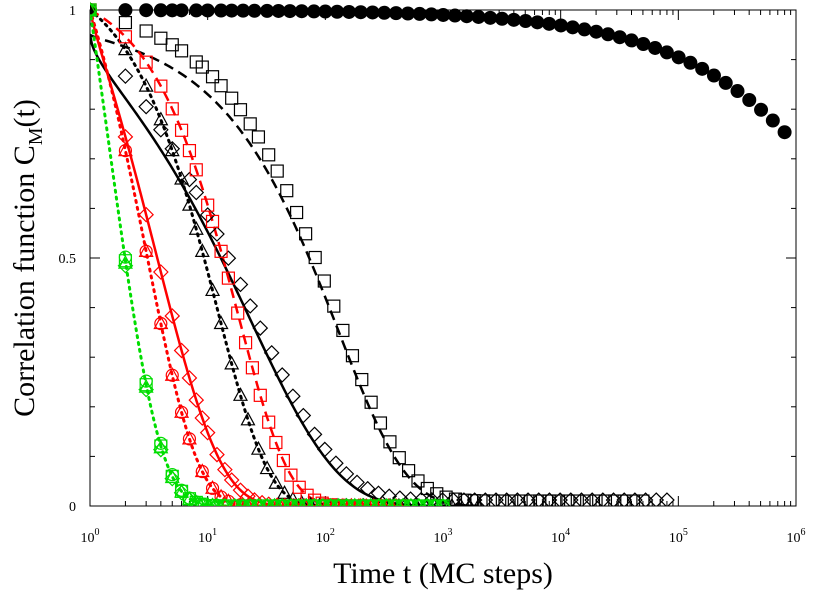  I want to click on y-axis-label: Correlation function CM(t), so click(27, 258).